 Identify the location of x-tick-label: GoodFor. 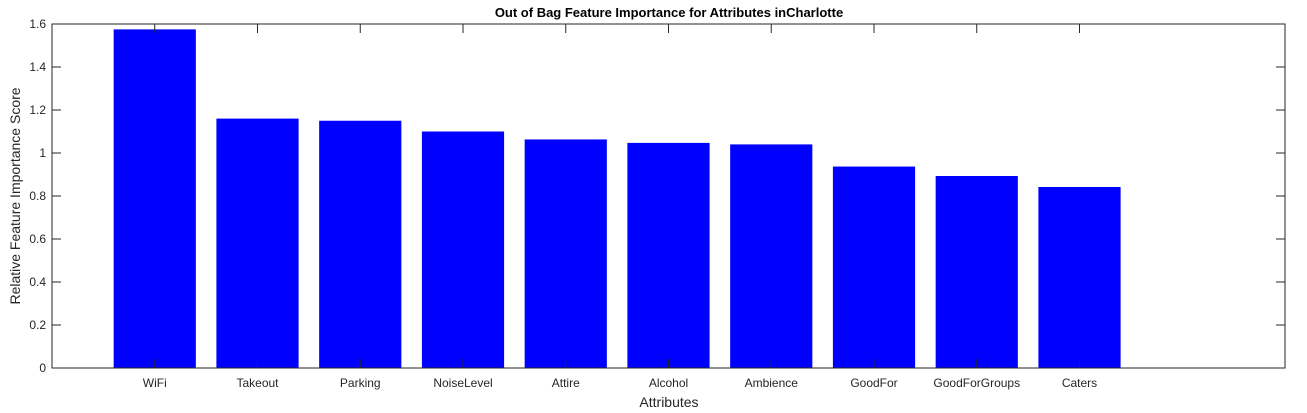
(873, 383).